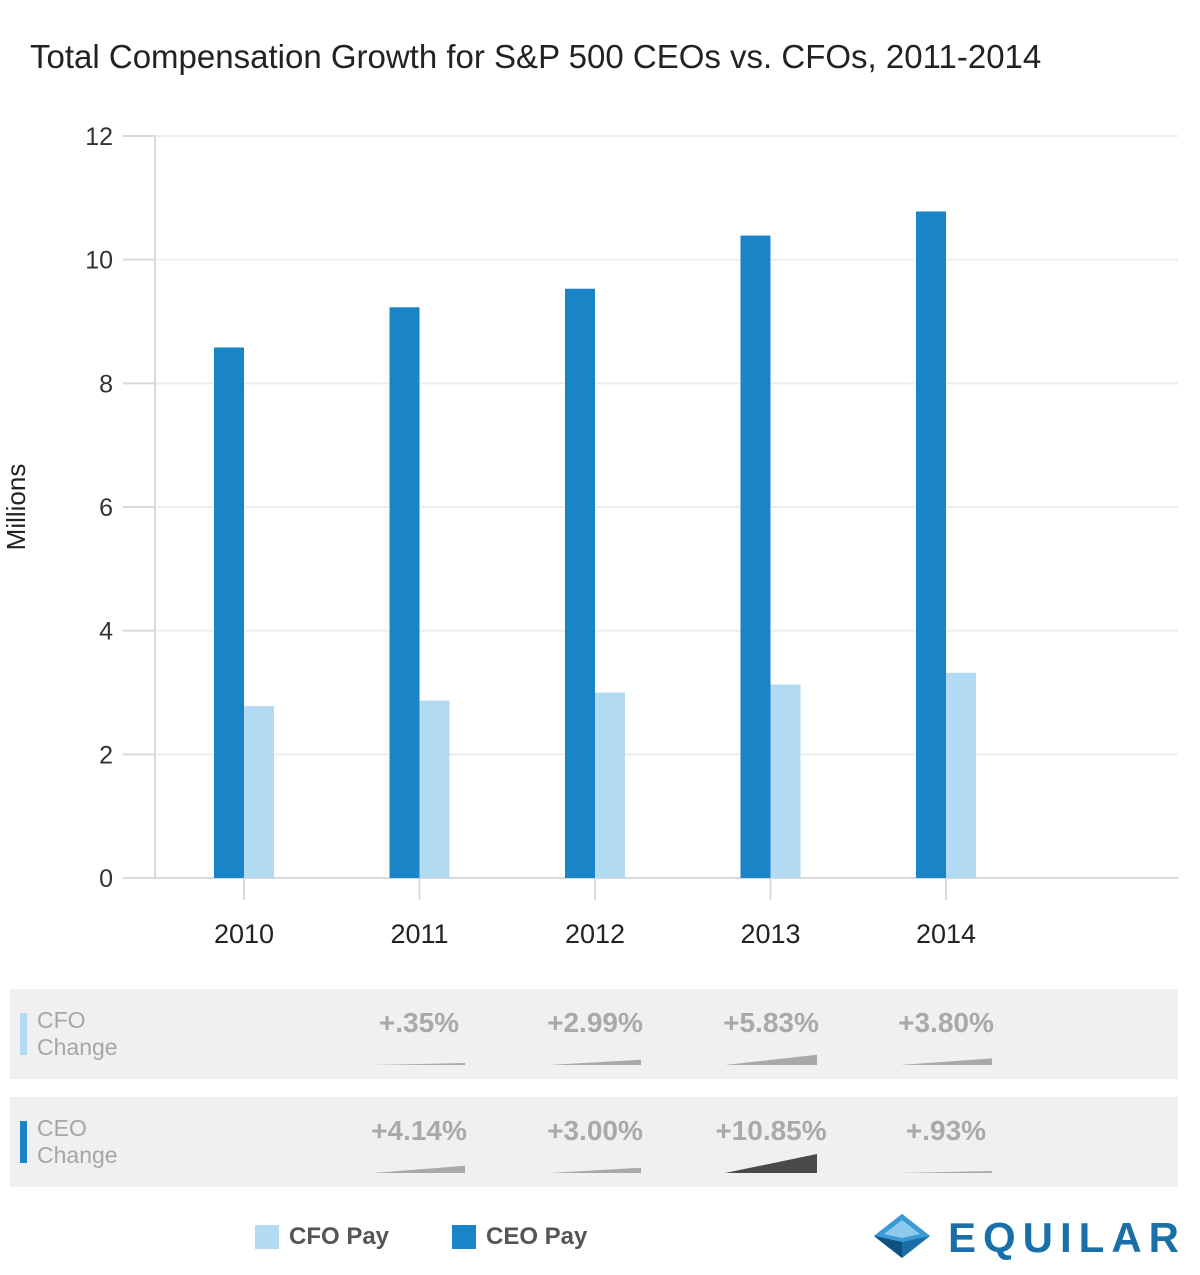 The height and width of the screenshot is (1275, 1200). What do you see at coordinates (99, 261) in the screenshot?
I see `y-tick-label: 10` at bounding box center [99, 261].